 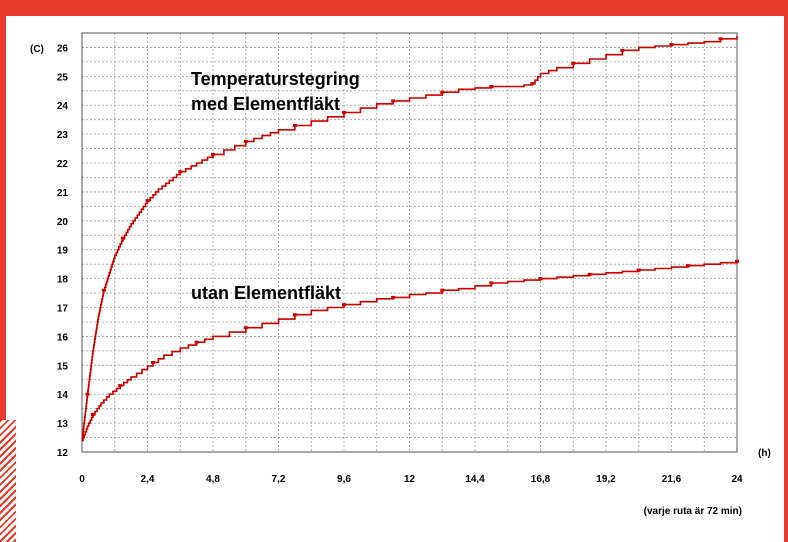 I want to click on y-tick-label: 23, so click(x=63, y=135).